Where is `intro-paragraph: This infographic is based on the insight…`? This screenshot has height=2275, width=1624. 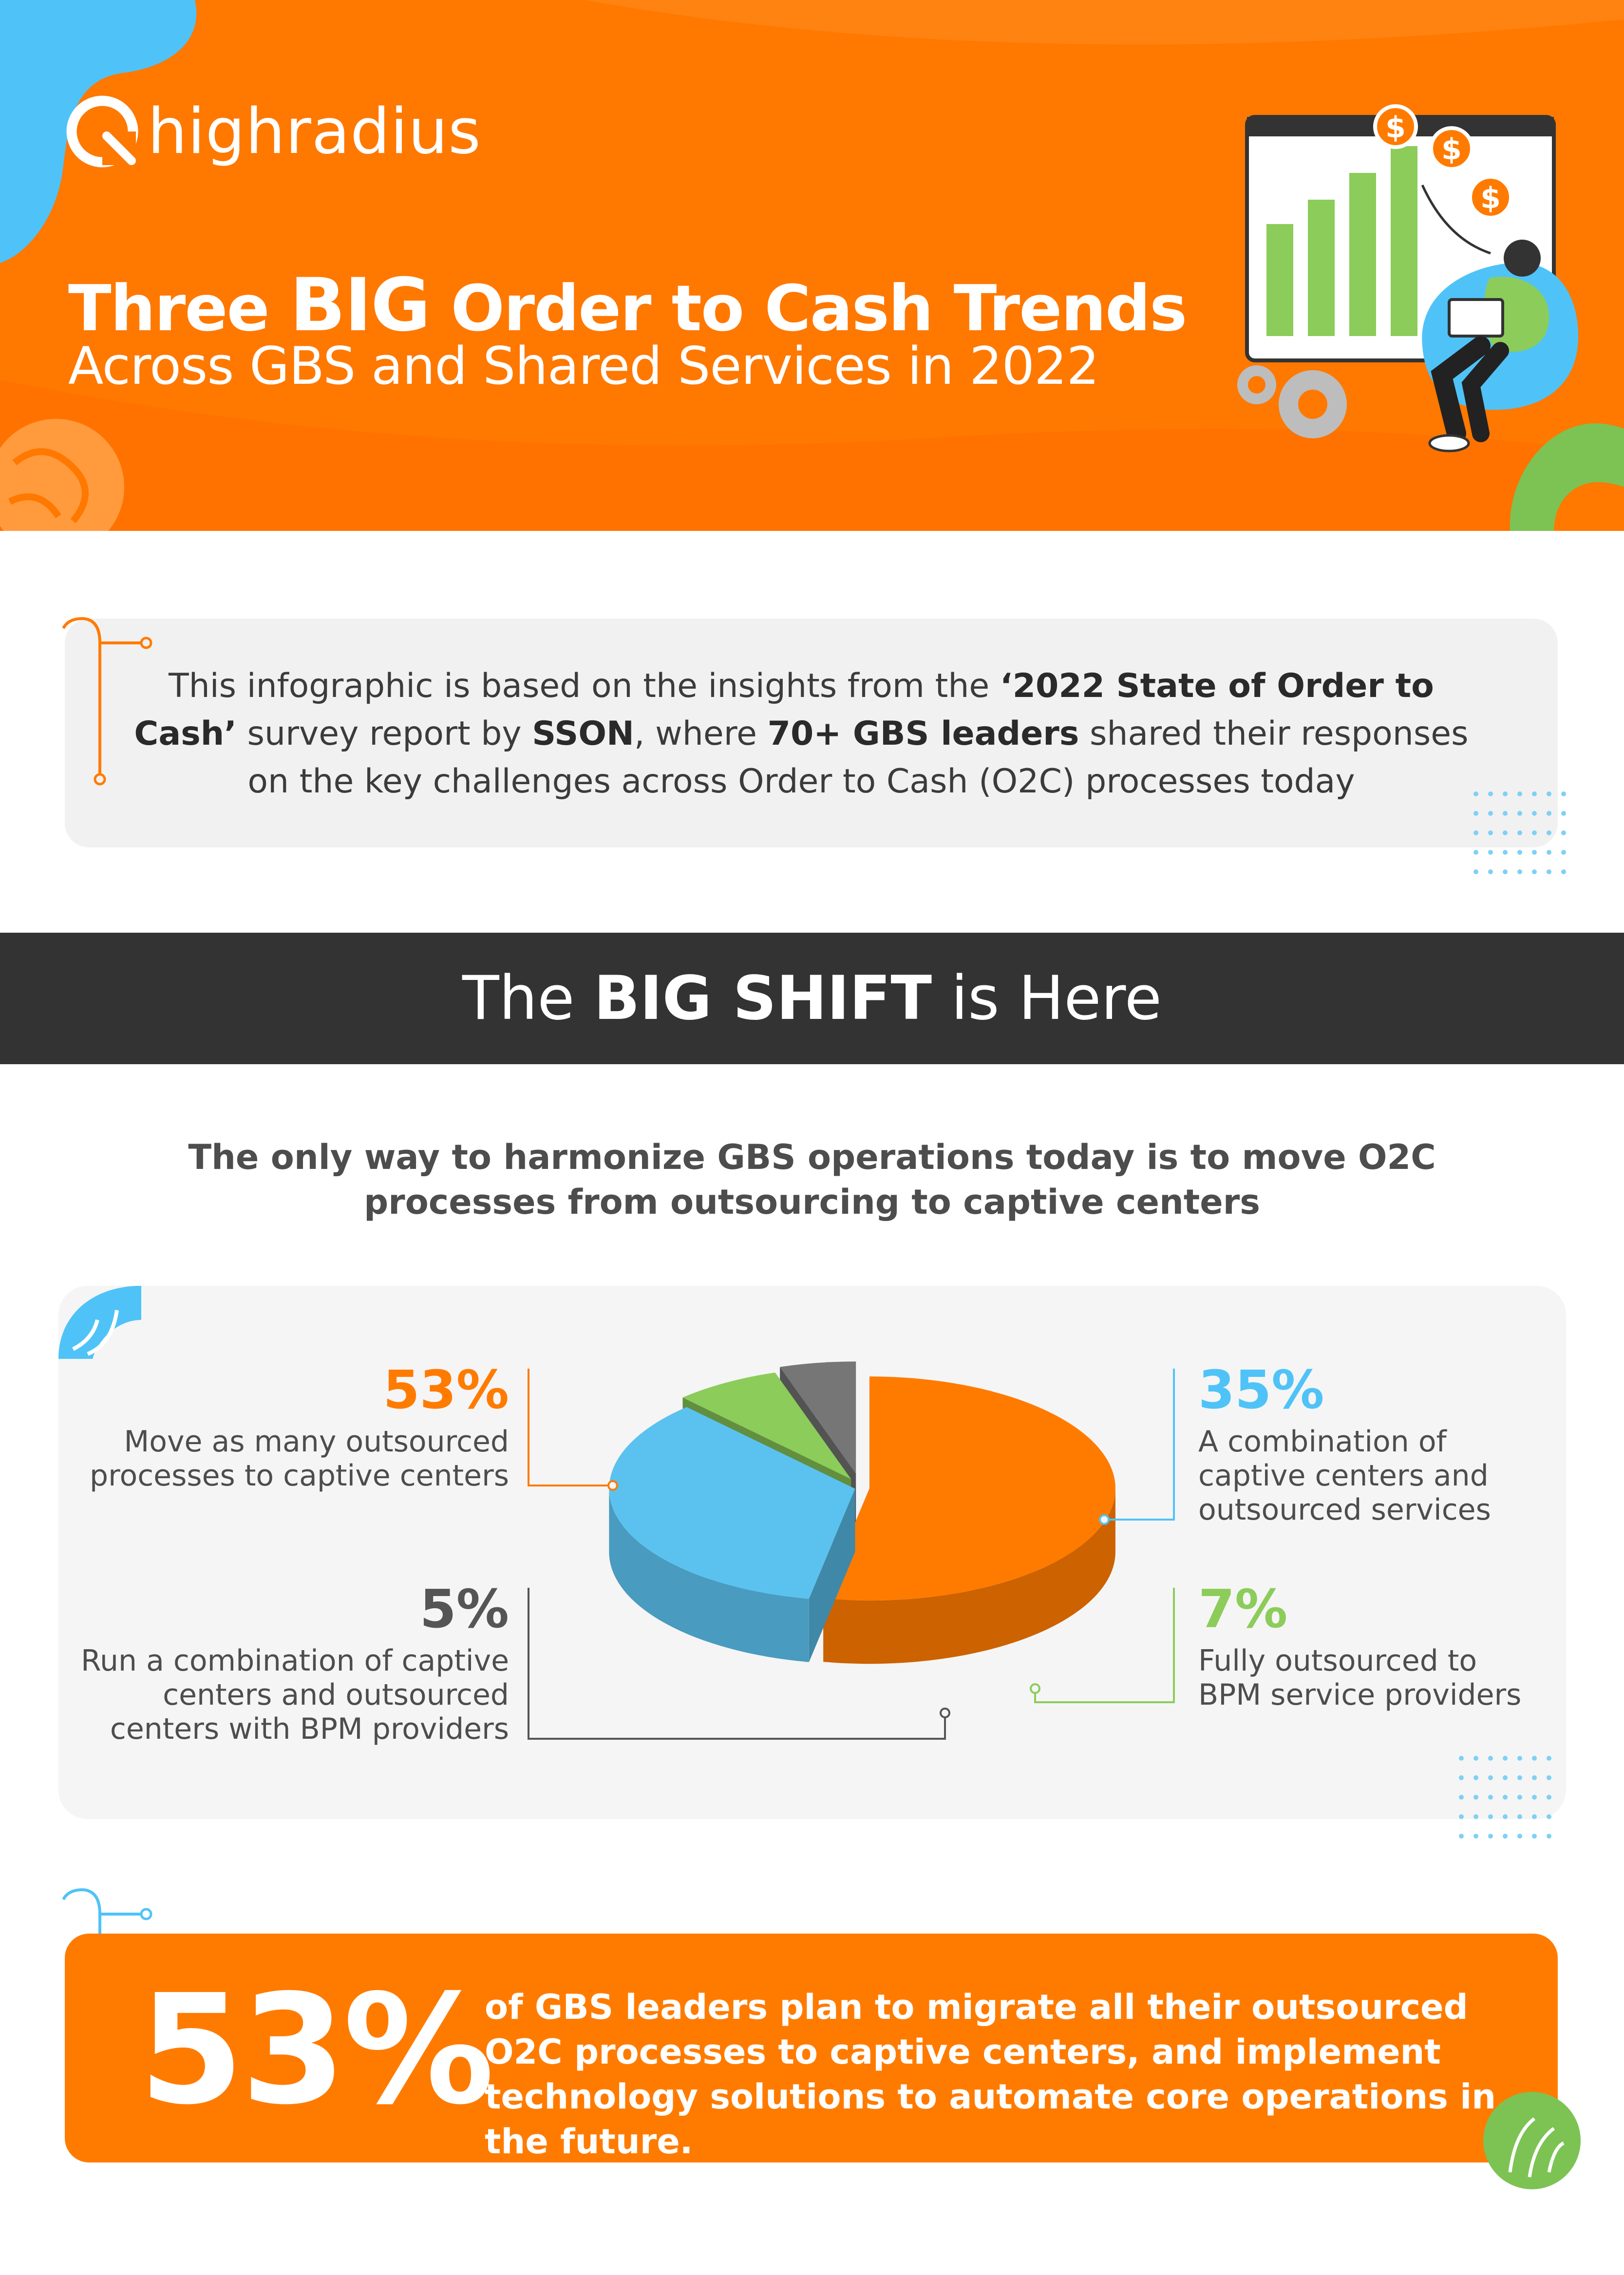 intro-paragraph: This infographic is based on the insight… is located at coordinates (801, 734).